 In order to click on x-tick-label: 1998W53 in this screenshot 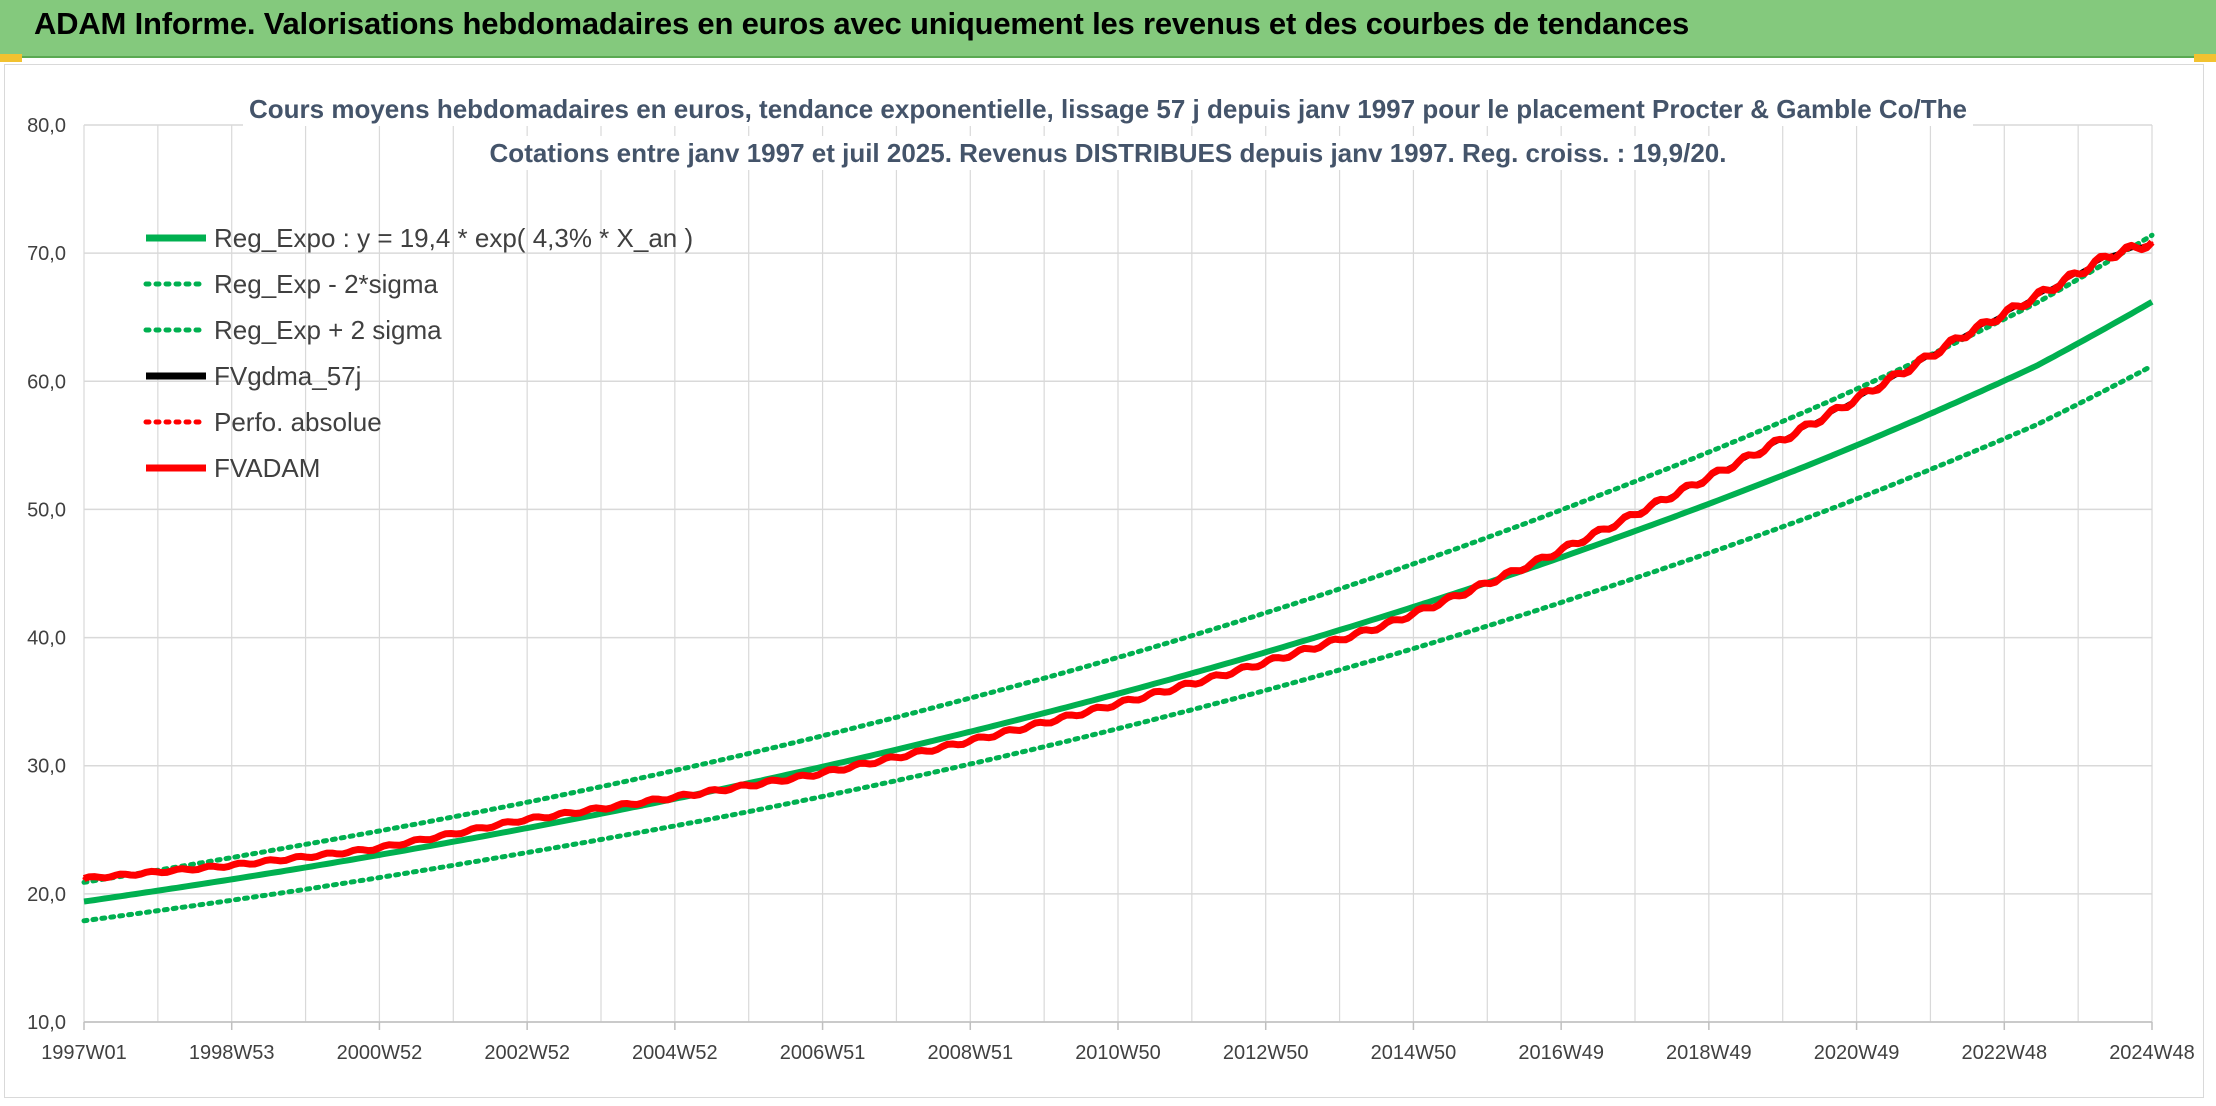, I will do `click(232, 1053)`.